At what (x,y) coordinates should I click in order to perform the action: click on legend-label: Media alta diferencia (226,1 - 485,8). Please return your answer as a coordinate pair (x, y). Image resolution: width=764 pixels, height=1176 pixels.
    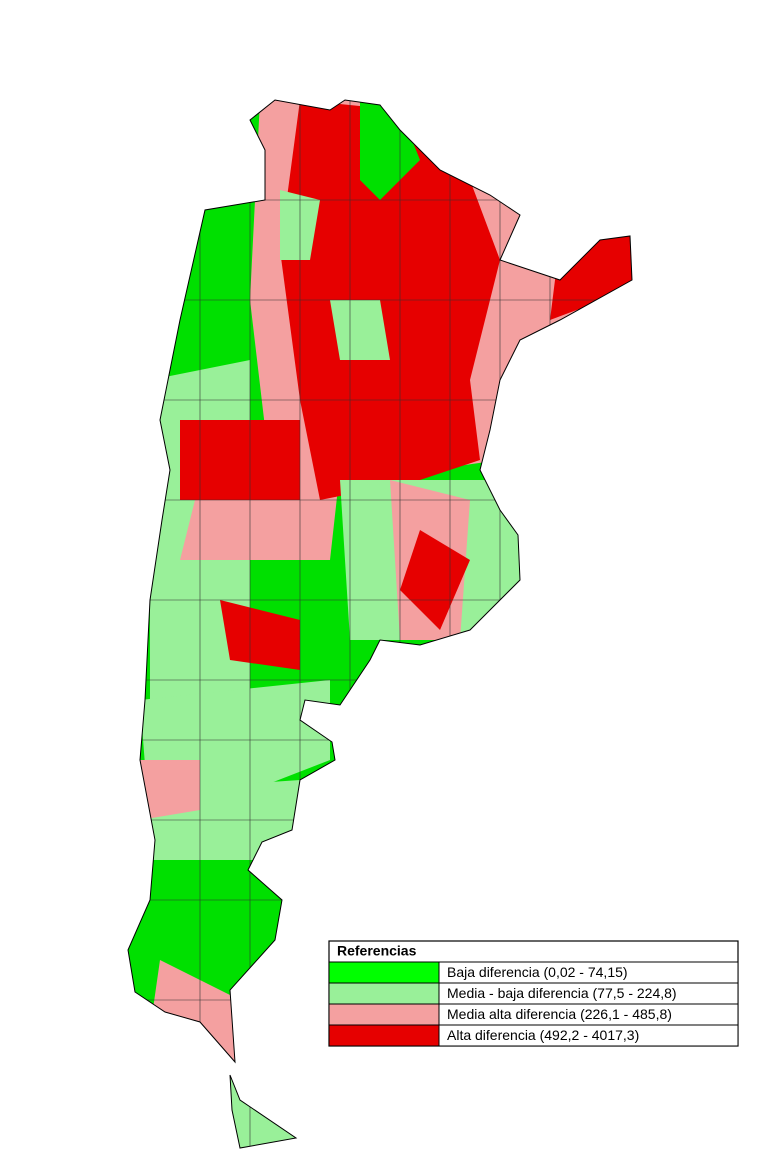
    Looking at the image, I should click on (559, 1014).